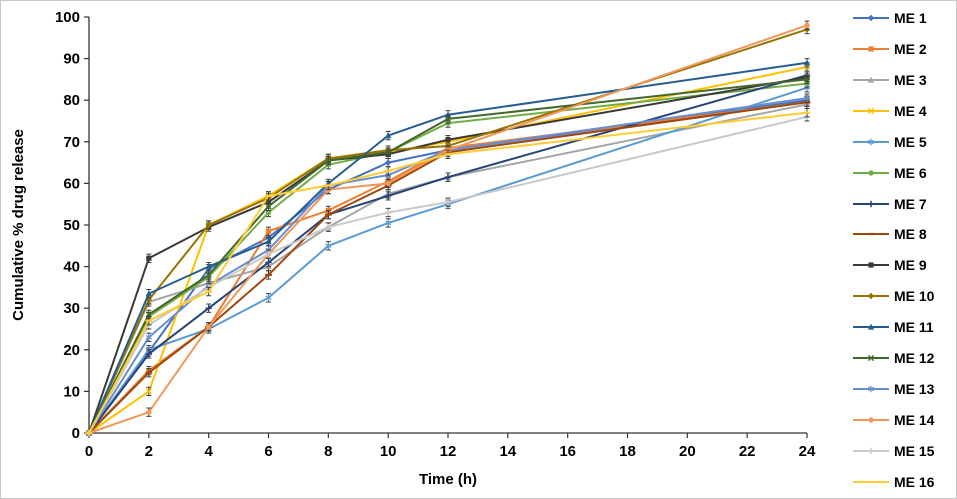 This screenshot has width=957, height=499. I want to click on y-tick-label: 100, so click(67, 17).